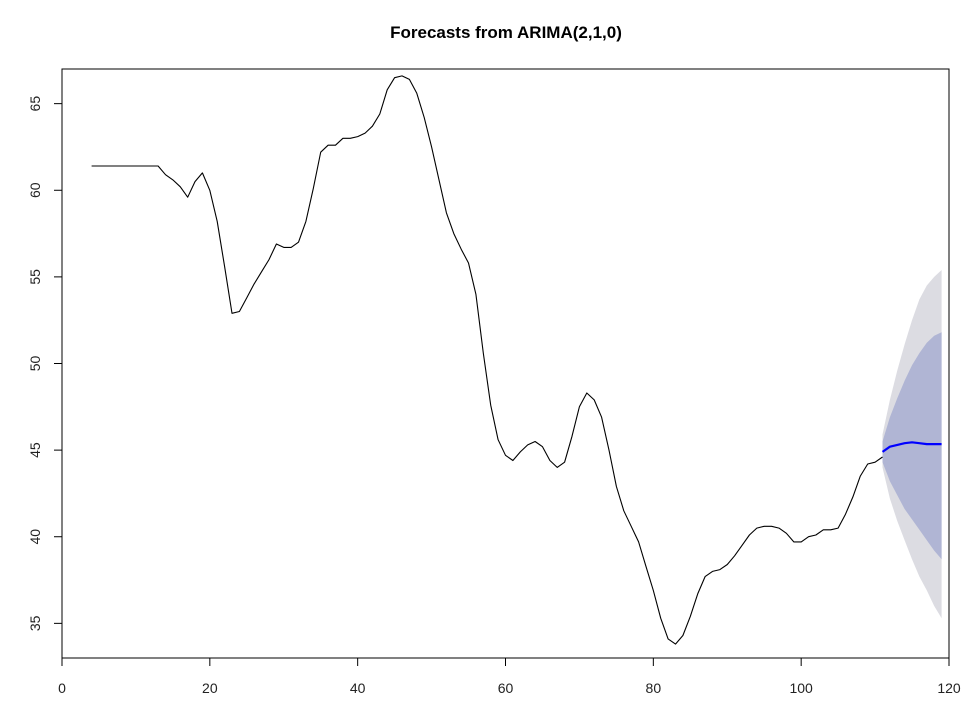 Image resolution: width=965 pixels, height=720 pixels. What do you see at coordinates (506, 688) in the screenshot?
I see `x-tick-label: 60` at bounding box center [506, 688].